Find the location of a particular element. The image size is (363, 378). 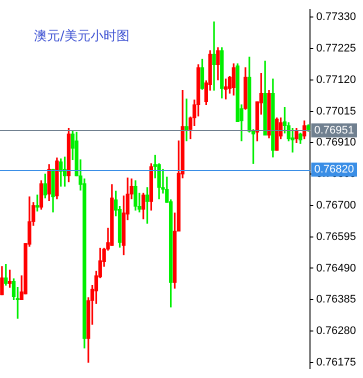

y-tick-label: 0.77015 is located at coordinates (336, 111).